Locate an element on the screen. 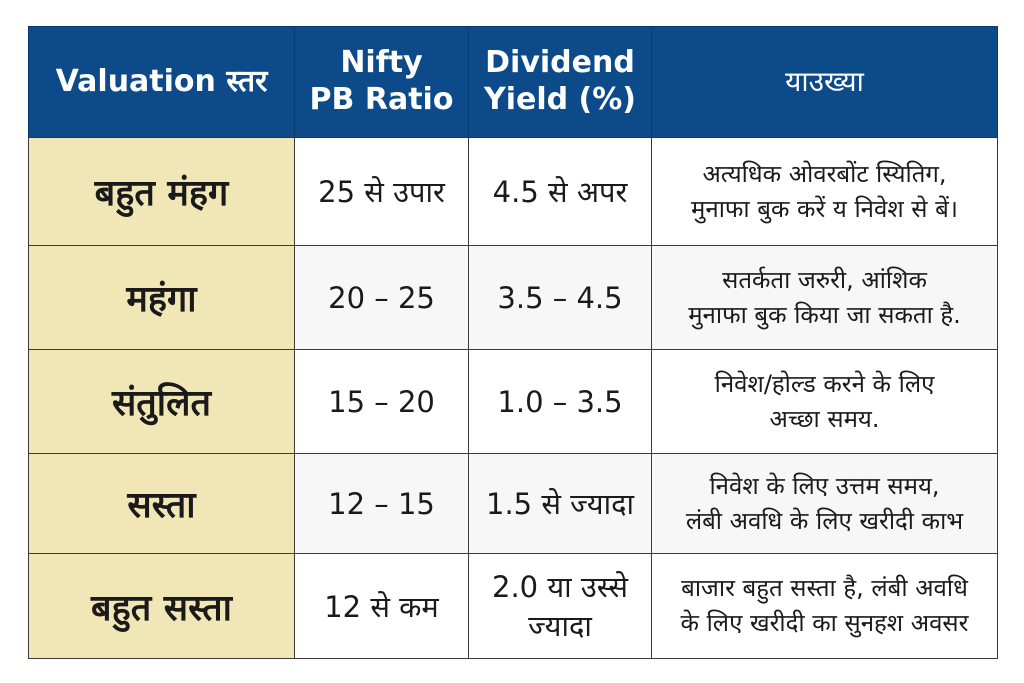 This screenshot has width=1024, height=683. valuation-level-cell: संतुलित is located at coordinates (161, 401).